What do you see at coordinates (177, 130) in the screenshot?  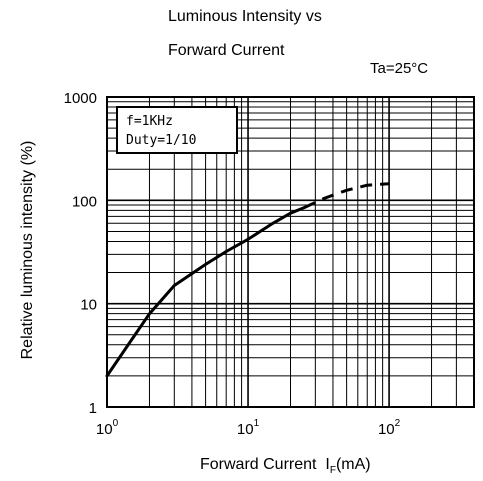 I see `legend-box: f=1KHz Duty=1/10` at bounding box center [177, 130].